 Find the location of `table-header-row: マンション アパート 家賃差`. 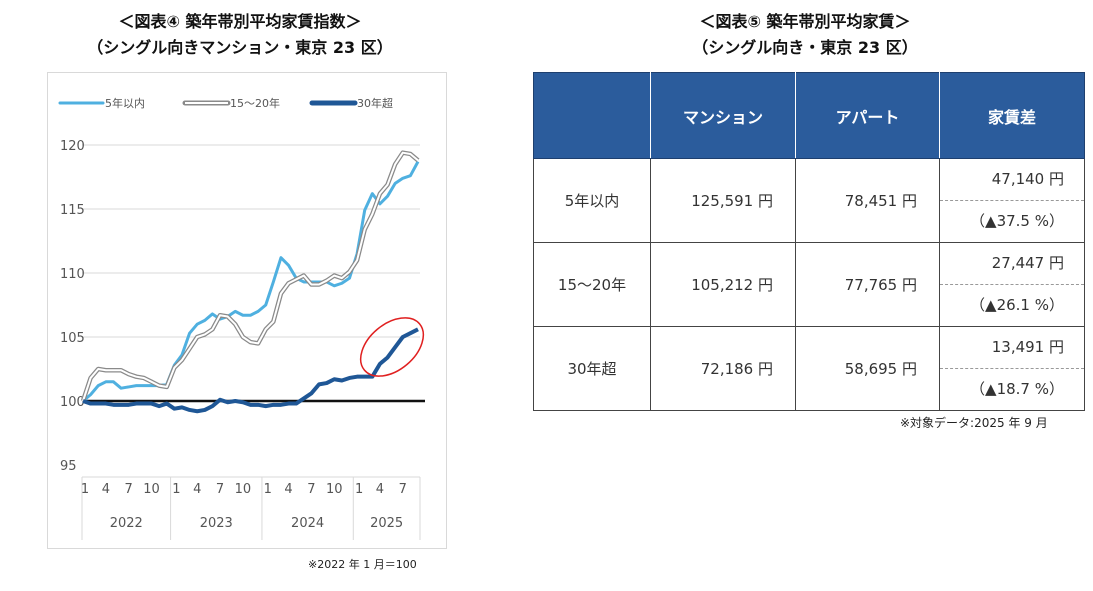

table-header-row: マンション アパート 家賃差 is located at coordinates (809, 115).